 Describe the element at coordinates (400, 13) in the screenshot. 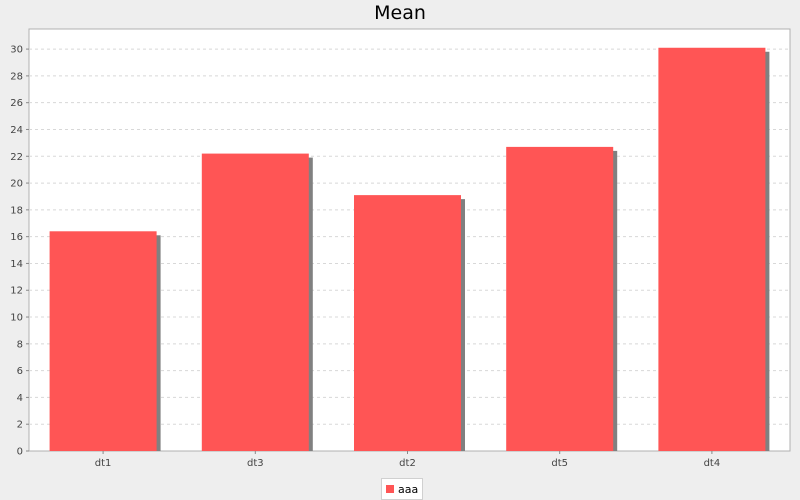

I see `chart-title: Mean` at that location.